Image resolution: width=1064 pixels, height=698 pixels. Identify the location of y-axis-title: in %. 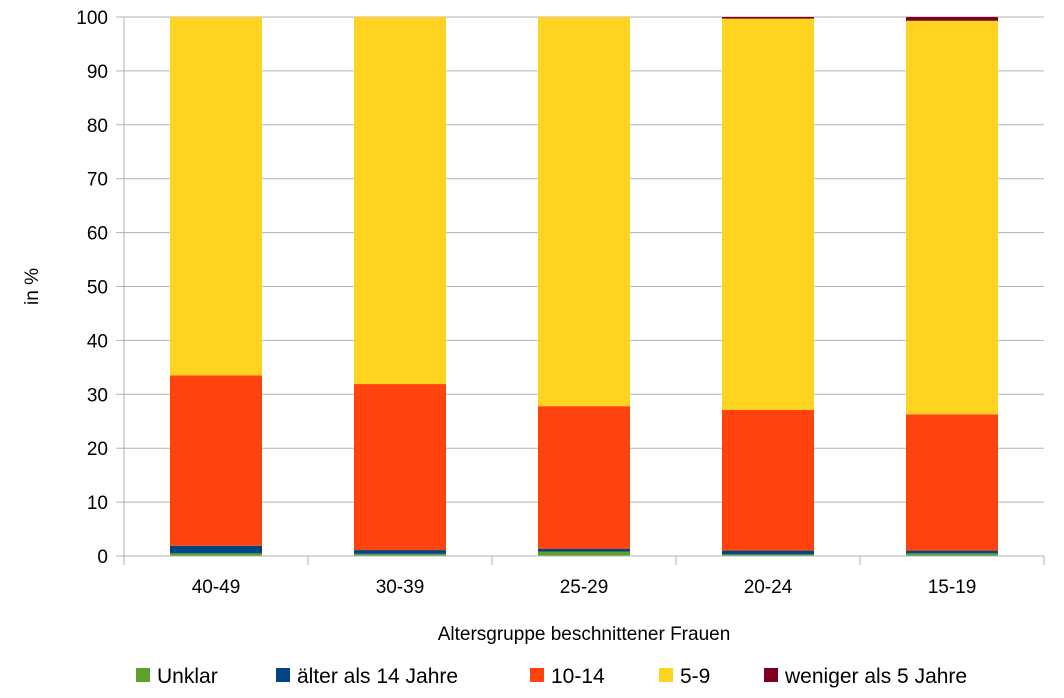
(32, 286).